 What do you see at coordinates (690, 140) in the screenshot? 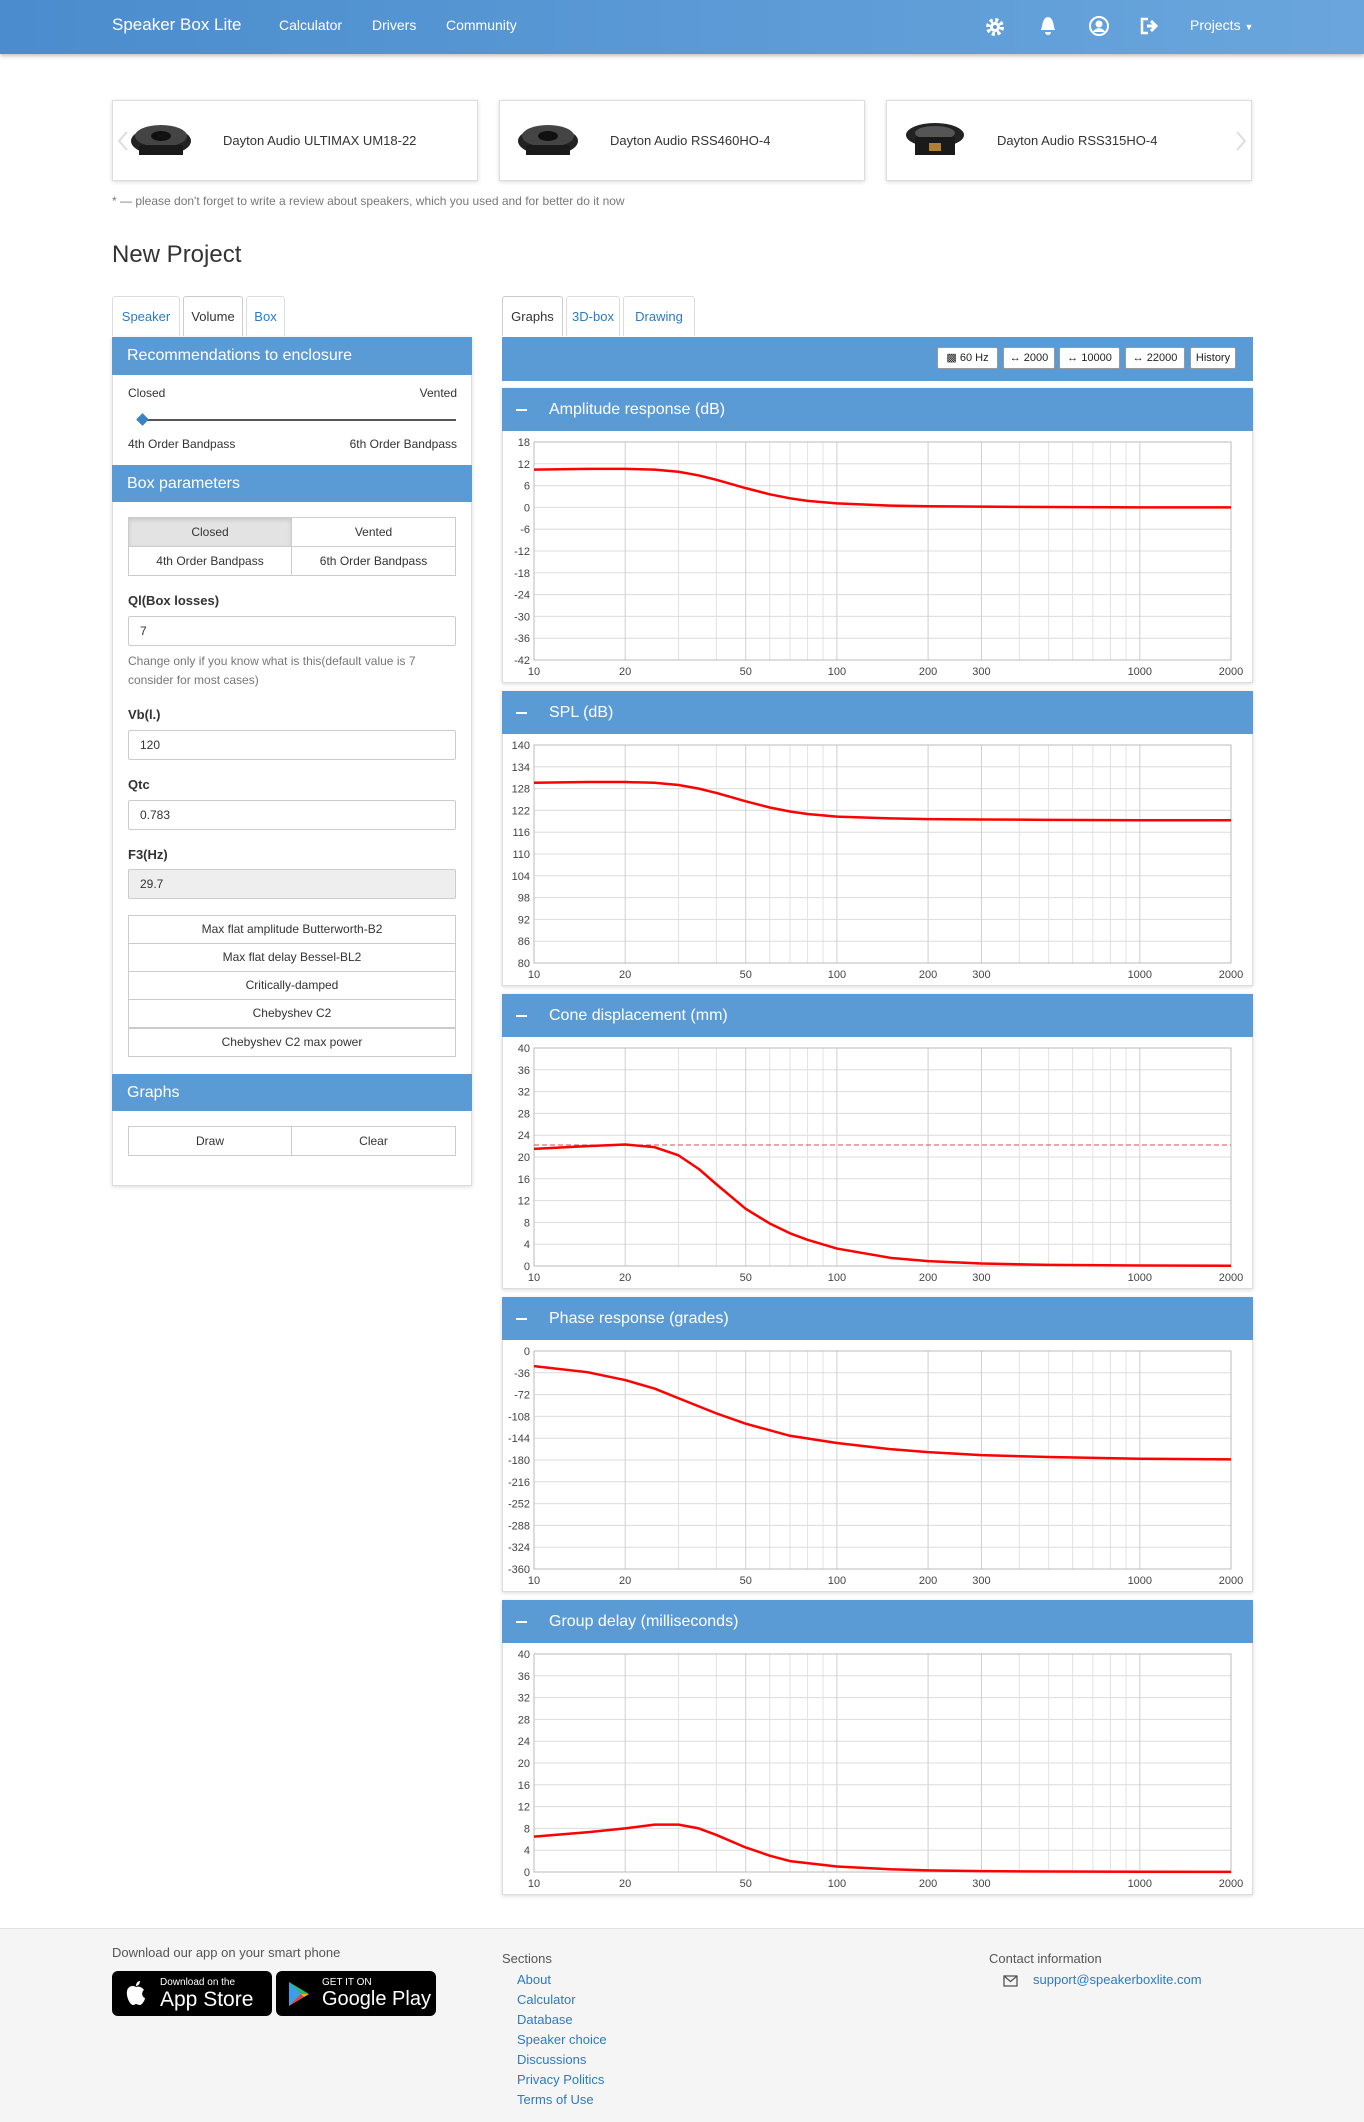
I see `speaker-name: Dayton Audio RSS460HO-4` at bounding box center [690, 140].